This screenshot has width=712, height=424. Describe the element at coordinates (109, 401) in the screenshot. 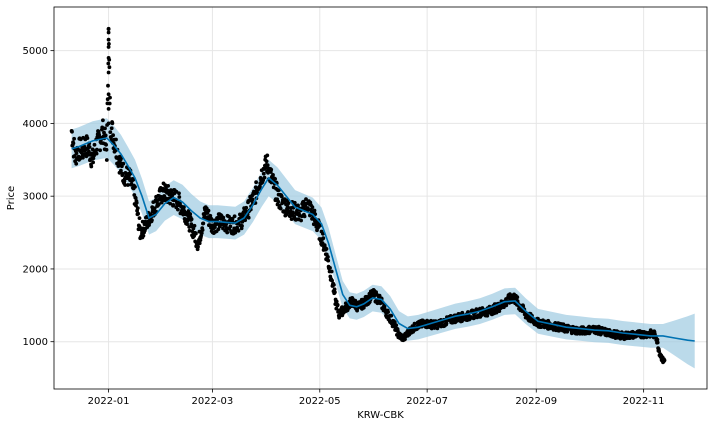

I see `x-tick-label: 2022-01` at that location.